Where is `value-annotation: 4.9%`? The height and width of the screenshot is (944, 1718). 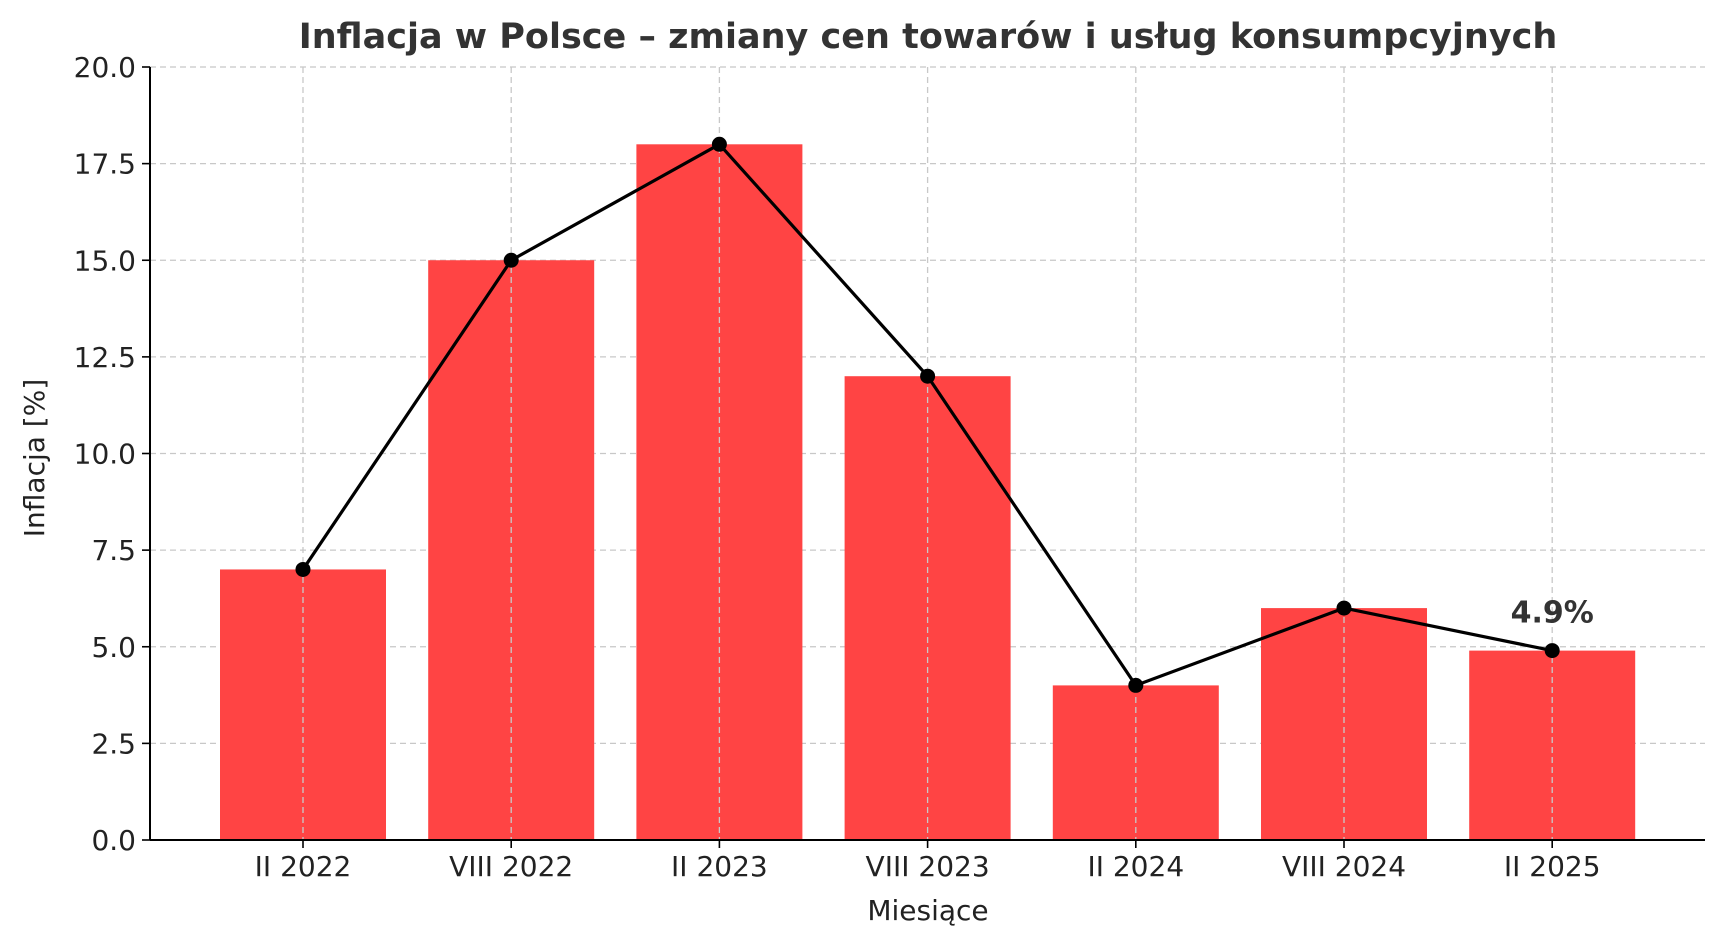
value-annotation: 4.9% is located at coordinates (1552, 613).